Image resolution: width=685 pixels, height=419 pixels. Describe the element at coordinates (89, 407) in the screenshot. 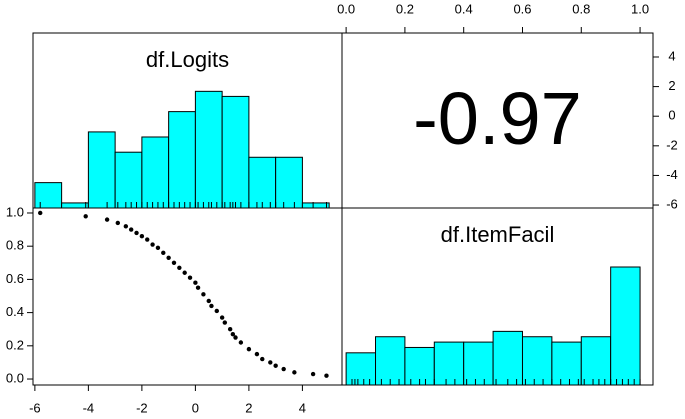

I see `x-tick-label: -4` at that location.